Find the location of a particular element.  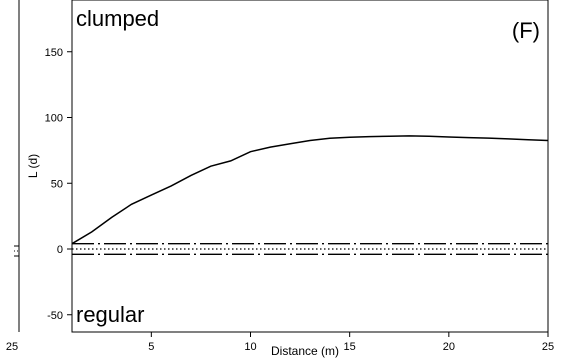

x-ticks: 5 10 15 20 25 is located at coordinates (351, 342).